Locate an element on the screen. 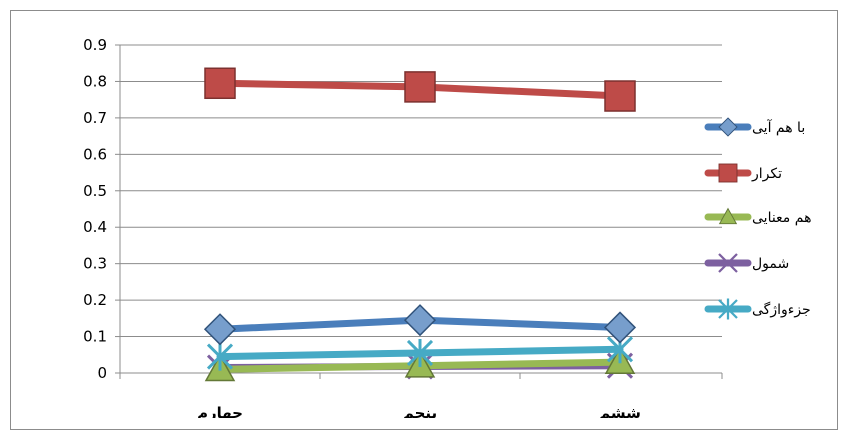 This screenshot has height=430, width=841. legend-entry-1: تکرار is located at coordinates (743, 173).